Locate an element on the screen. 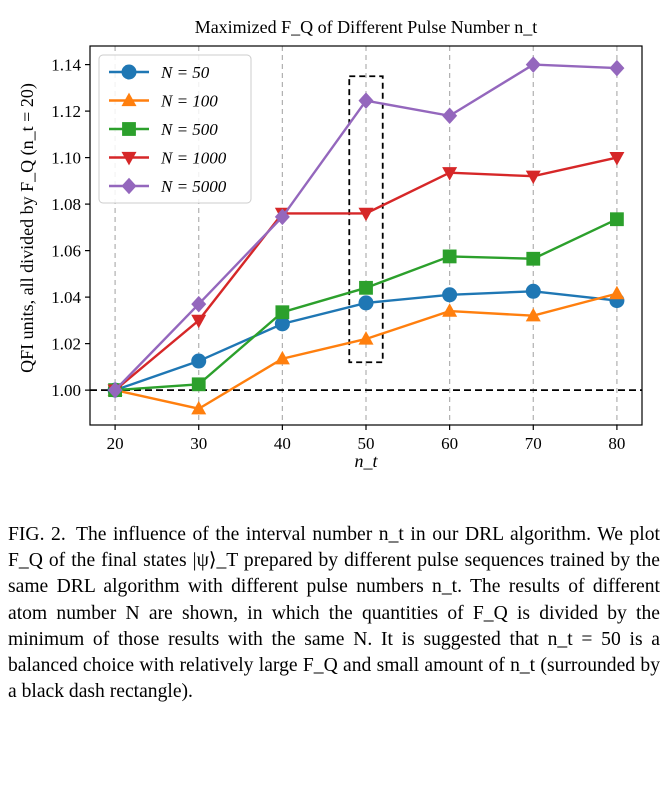  y-tick-label: 1.06 is located at coordinates (66, 251).